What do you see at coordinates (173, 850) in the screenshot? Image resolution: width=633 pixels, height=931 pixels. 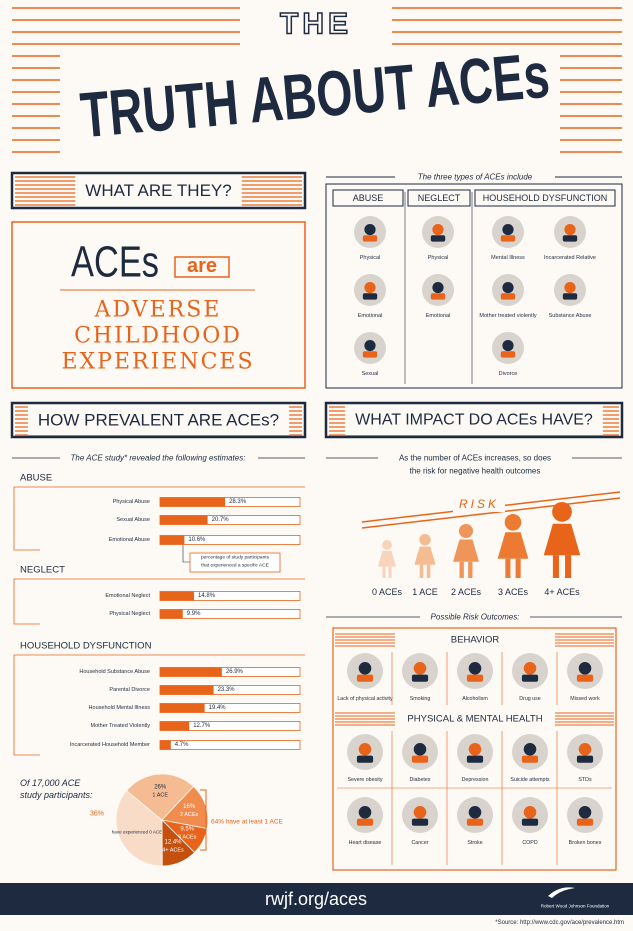 I see `pie-slice-name: 4+ ACEs` at bounding box center [173, 850].